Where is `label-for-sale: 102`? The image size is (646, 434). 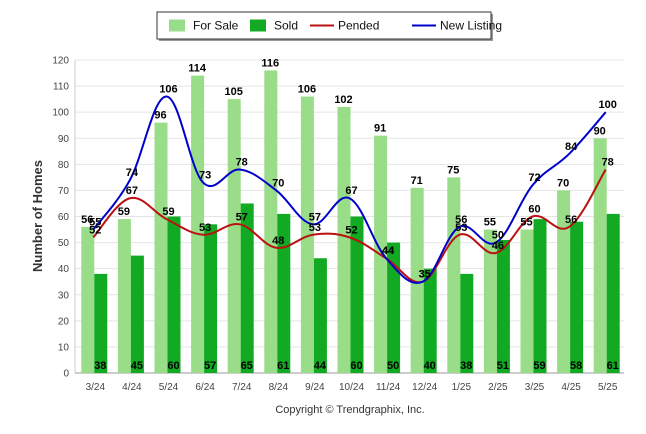 label-for-sale: 102 is located at coordinates (343, 100).